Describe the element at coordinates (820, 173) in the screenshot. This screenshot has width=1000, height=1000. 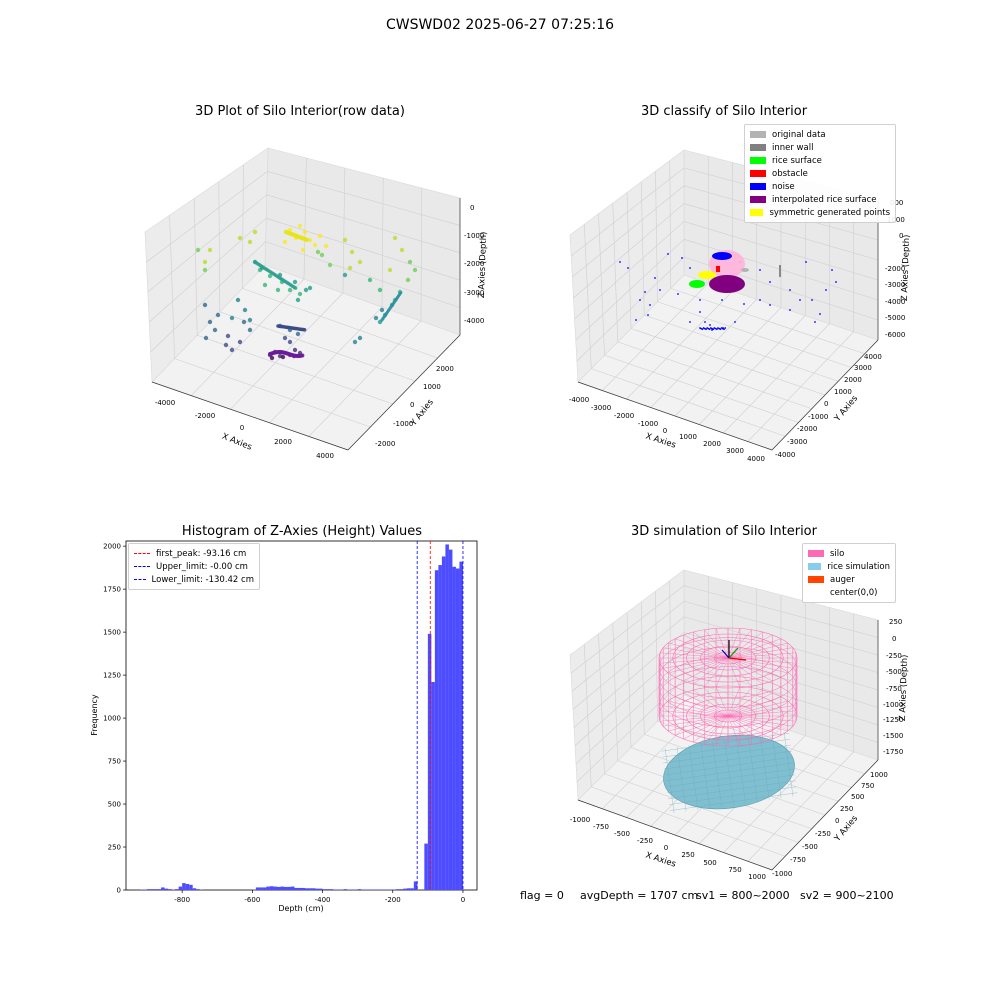
I see `legend-item-obstacle: obstacle` at that location.